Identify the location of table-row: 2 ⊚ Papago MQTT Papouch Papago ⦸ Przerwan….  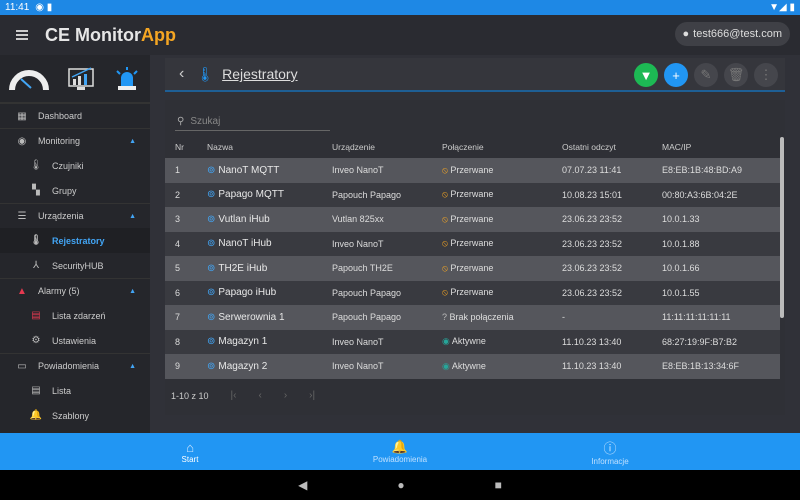
(472, 194).